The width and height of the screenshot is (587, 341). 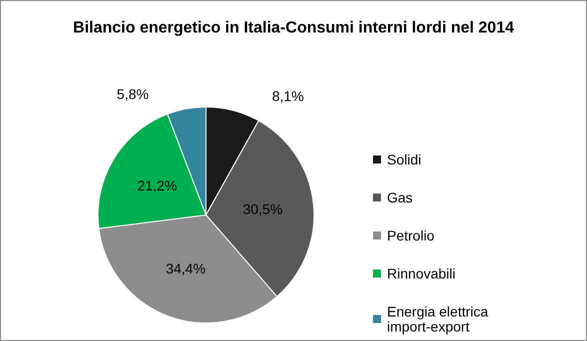 I want to click on legend-label: Petrolio, so click(x=411, y=236).